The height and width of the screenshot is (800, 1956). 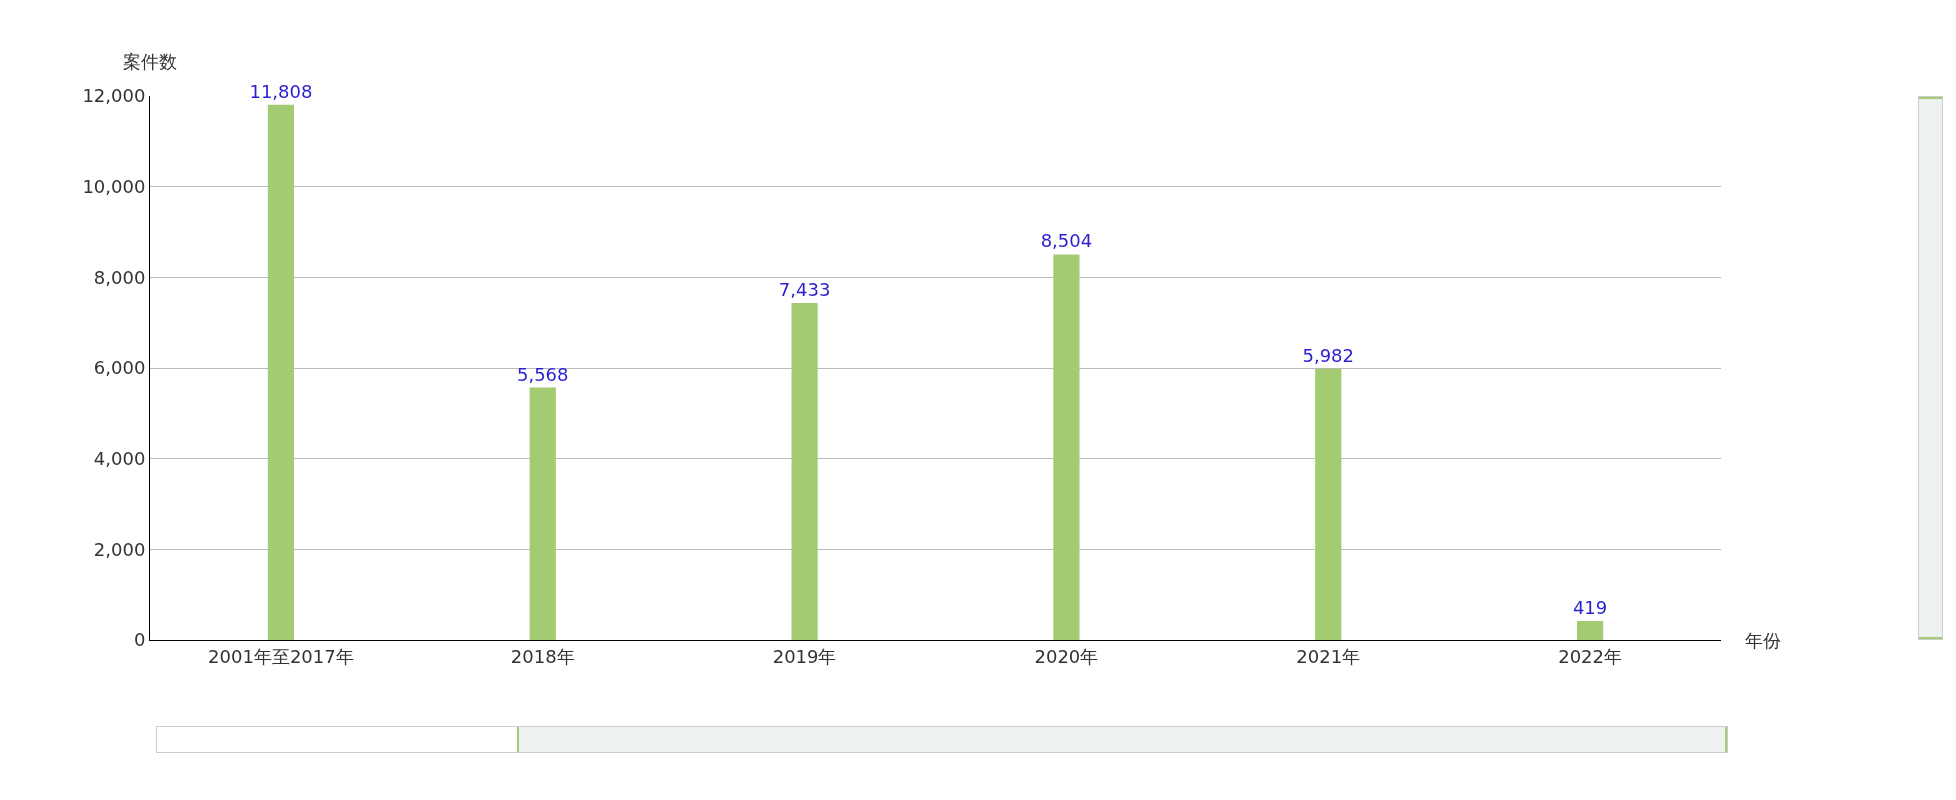 I want to click on data-label: 5,982, so click(x=1328, y=355).